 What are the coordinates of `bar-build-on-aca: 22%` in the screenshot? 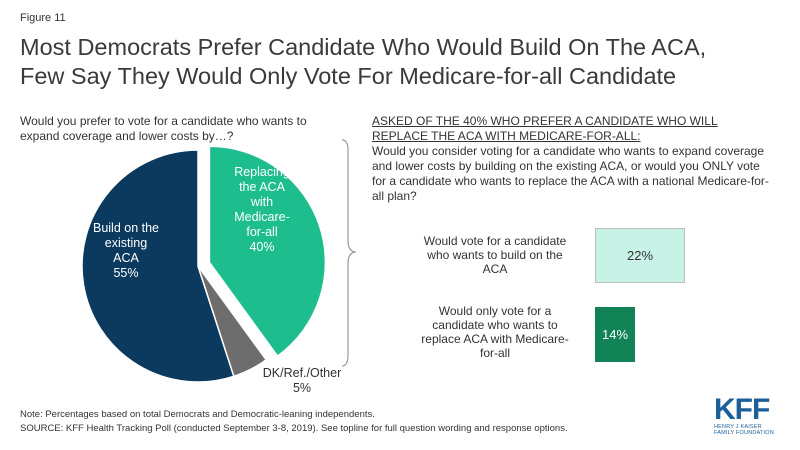 It's located at (640, 255).